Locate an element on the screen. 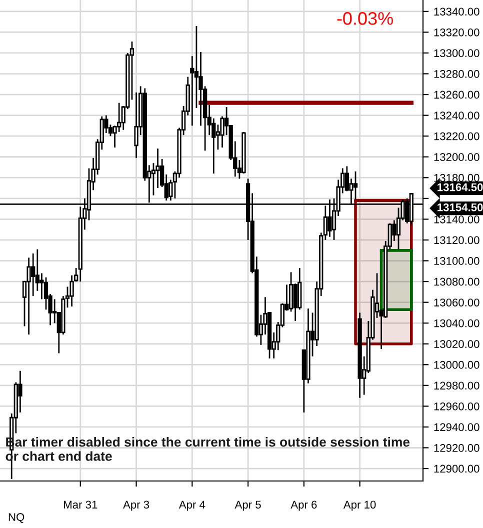 This screenshot has width=483, height=528. y-tick-label: 13000.00 is located at coordinates (457, 364).